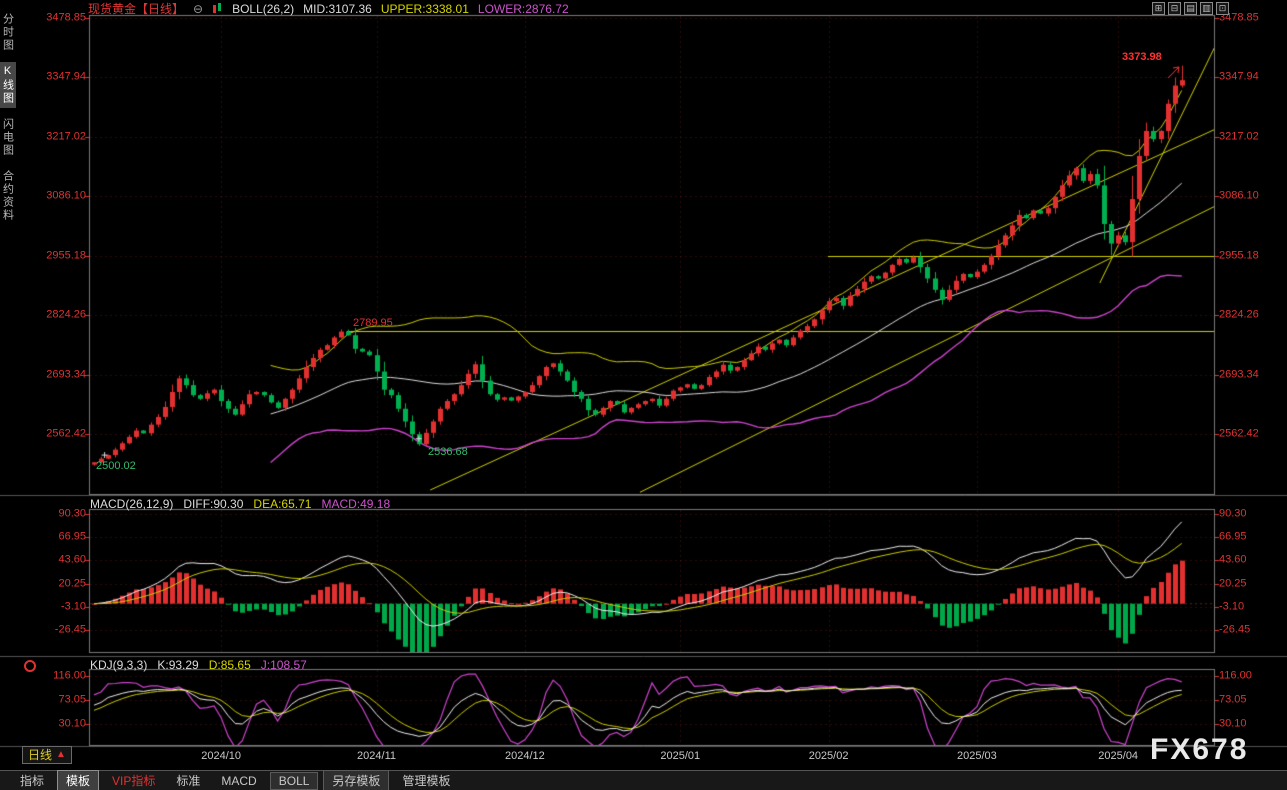  I want to click on left-sidebar: 分时图 K线图 闪电图 合约资料, so click(8, 117).